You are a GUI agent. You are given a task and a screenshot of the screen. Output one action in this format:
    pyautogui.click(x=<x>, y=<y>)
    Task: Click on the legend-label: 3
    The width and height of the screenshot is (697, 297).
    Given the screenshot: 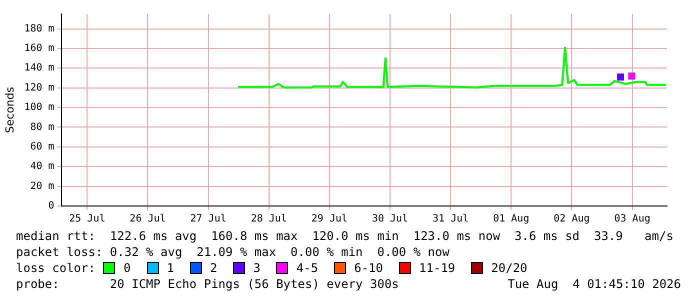 What is the action you would take?
    pyautogui.click(x=256, y=268)
    